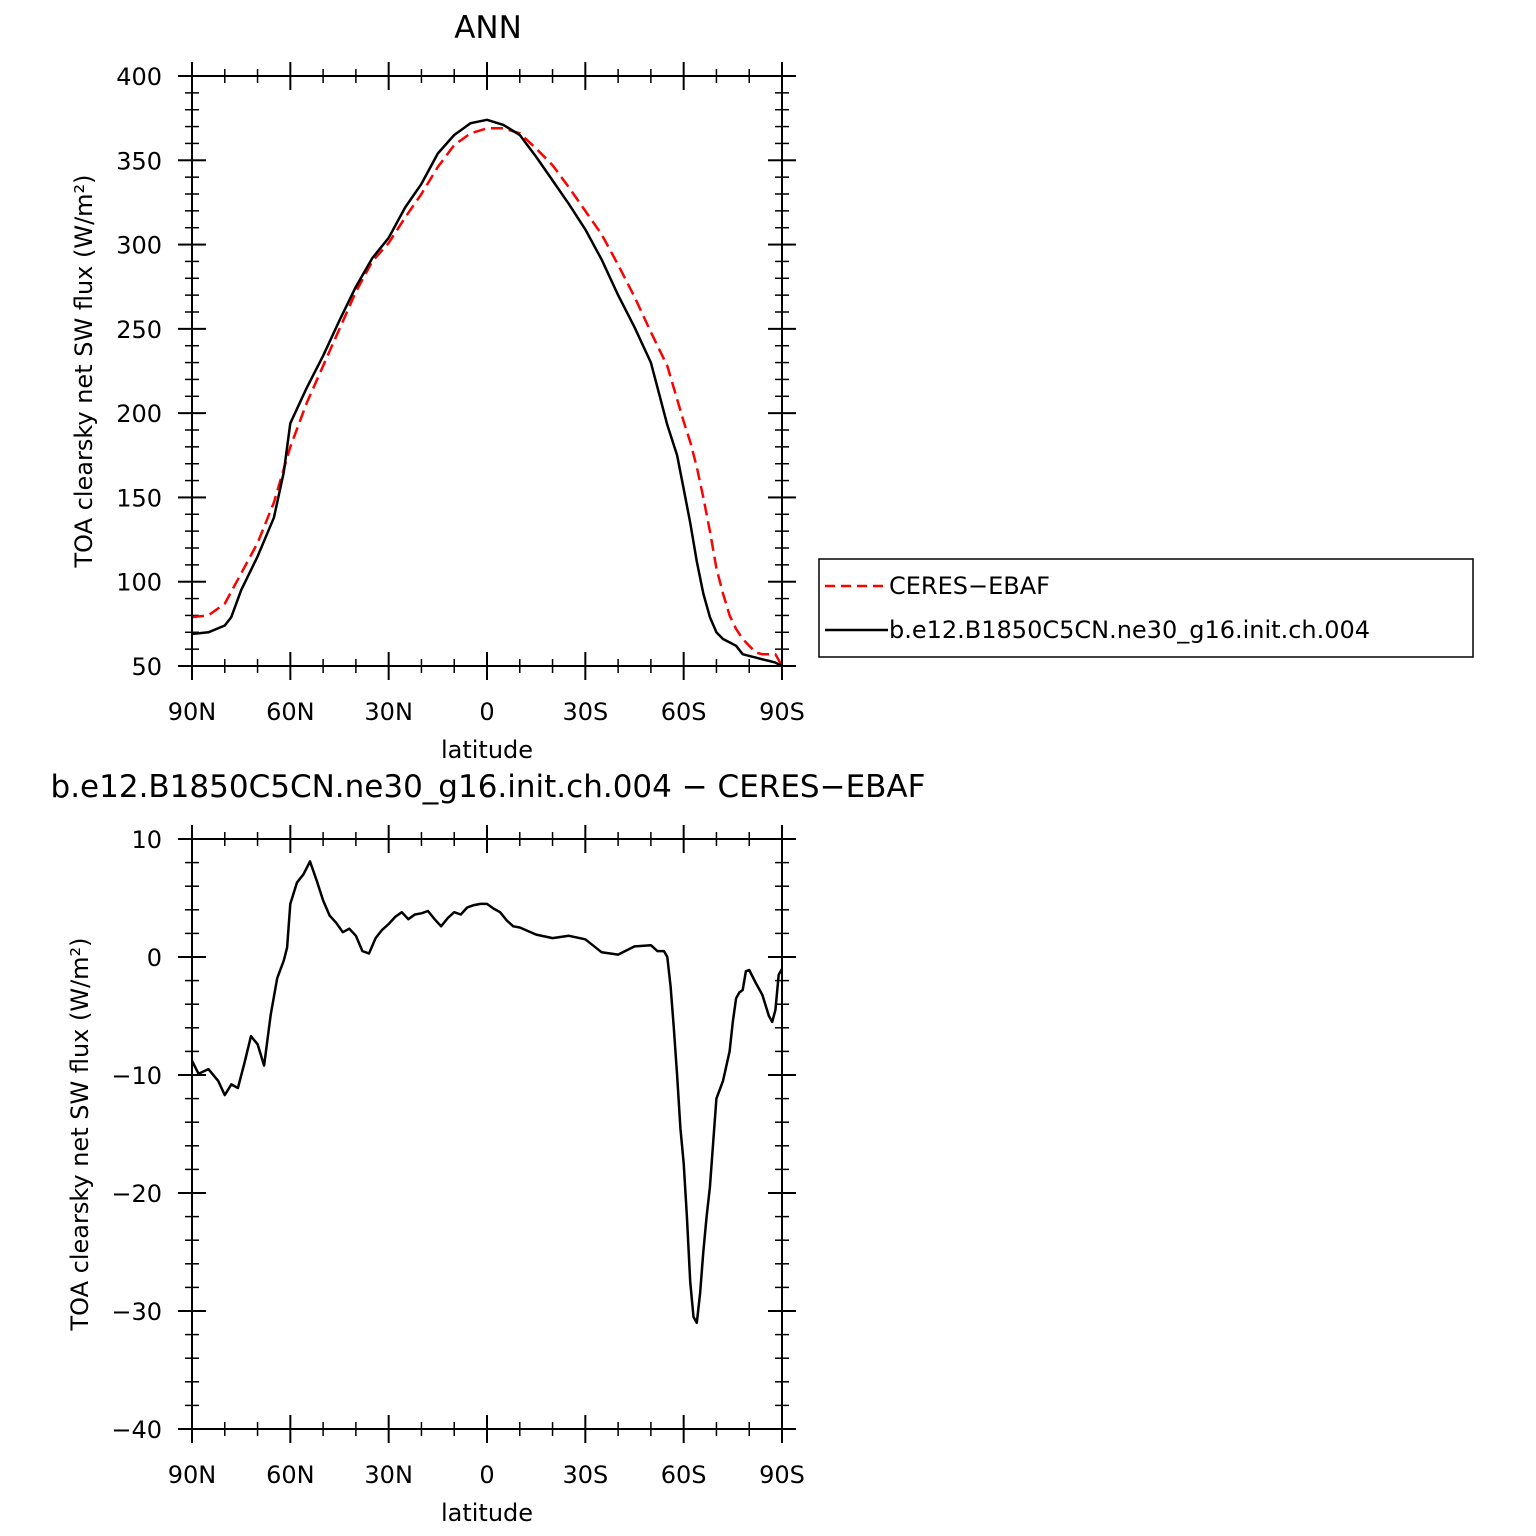 The width and height of the screenshot is (1536, 1536). Describe the element at coordinates (136, 1076) in the screenshot. I see `bottom-y-tick-label: −10` at that location.